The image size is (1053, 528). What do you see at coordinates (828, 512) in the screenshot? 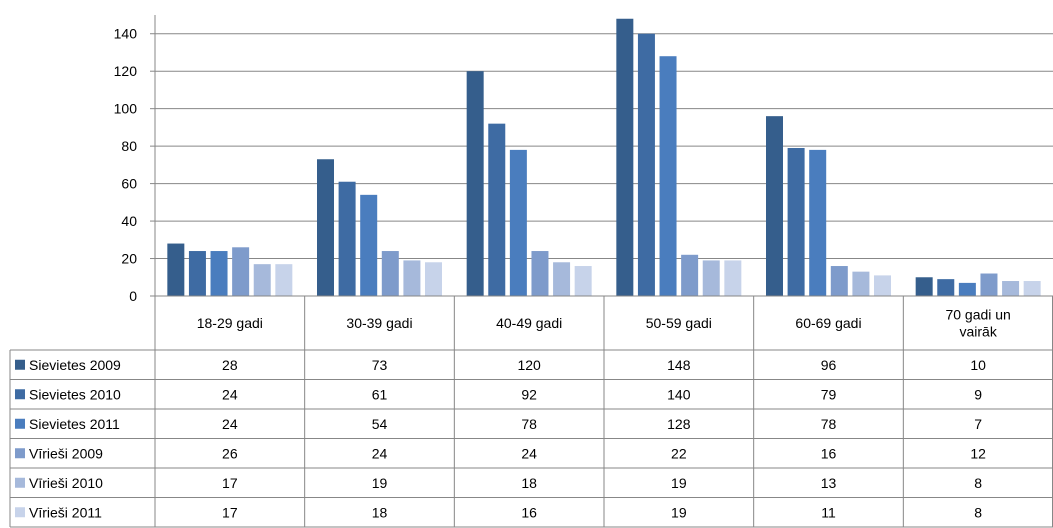
I see `table-cell-value: 11` at bounding box center [828, 512].